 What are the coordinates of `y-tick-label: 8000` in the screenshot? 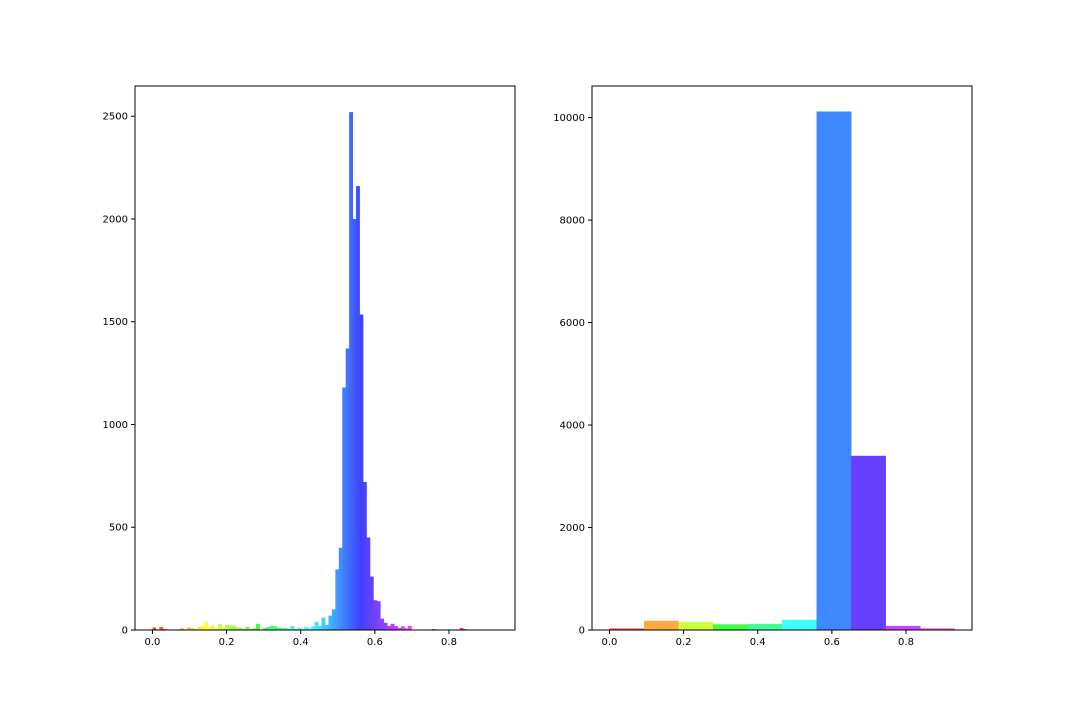 It's located at (572, 221).